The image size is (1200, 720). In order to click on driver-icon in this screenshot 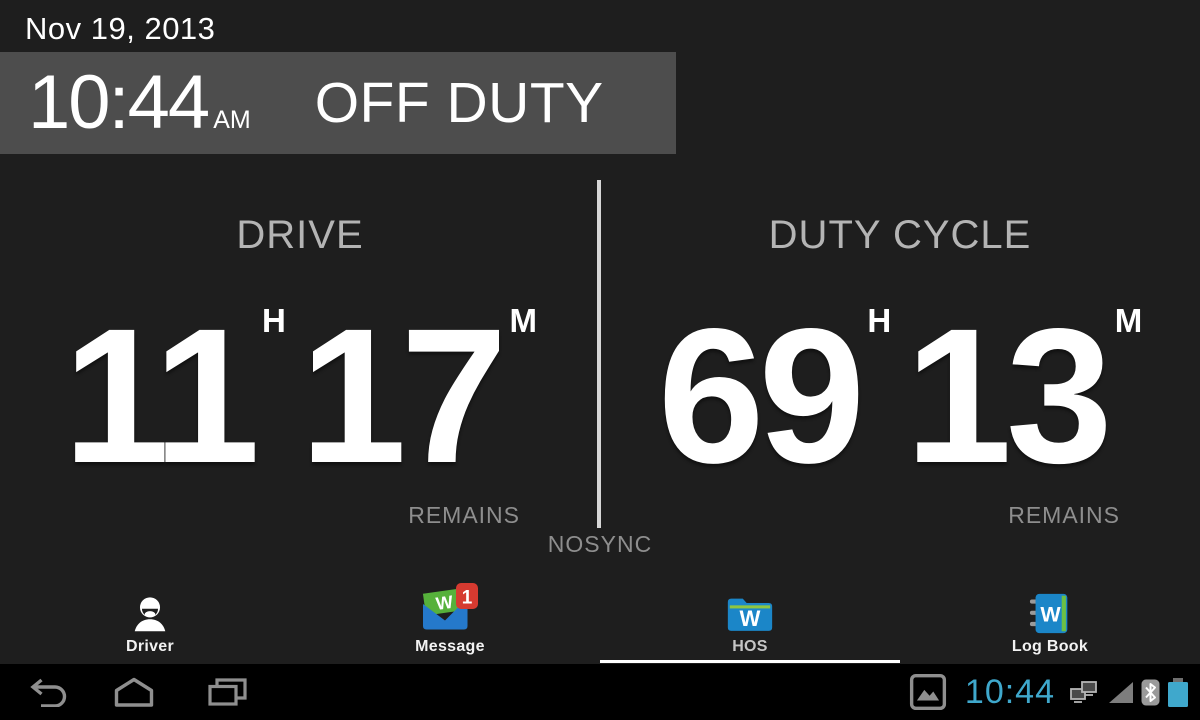, I will do `click(150, 614)`.